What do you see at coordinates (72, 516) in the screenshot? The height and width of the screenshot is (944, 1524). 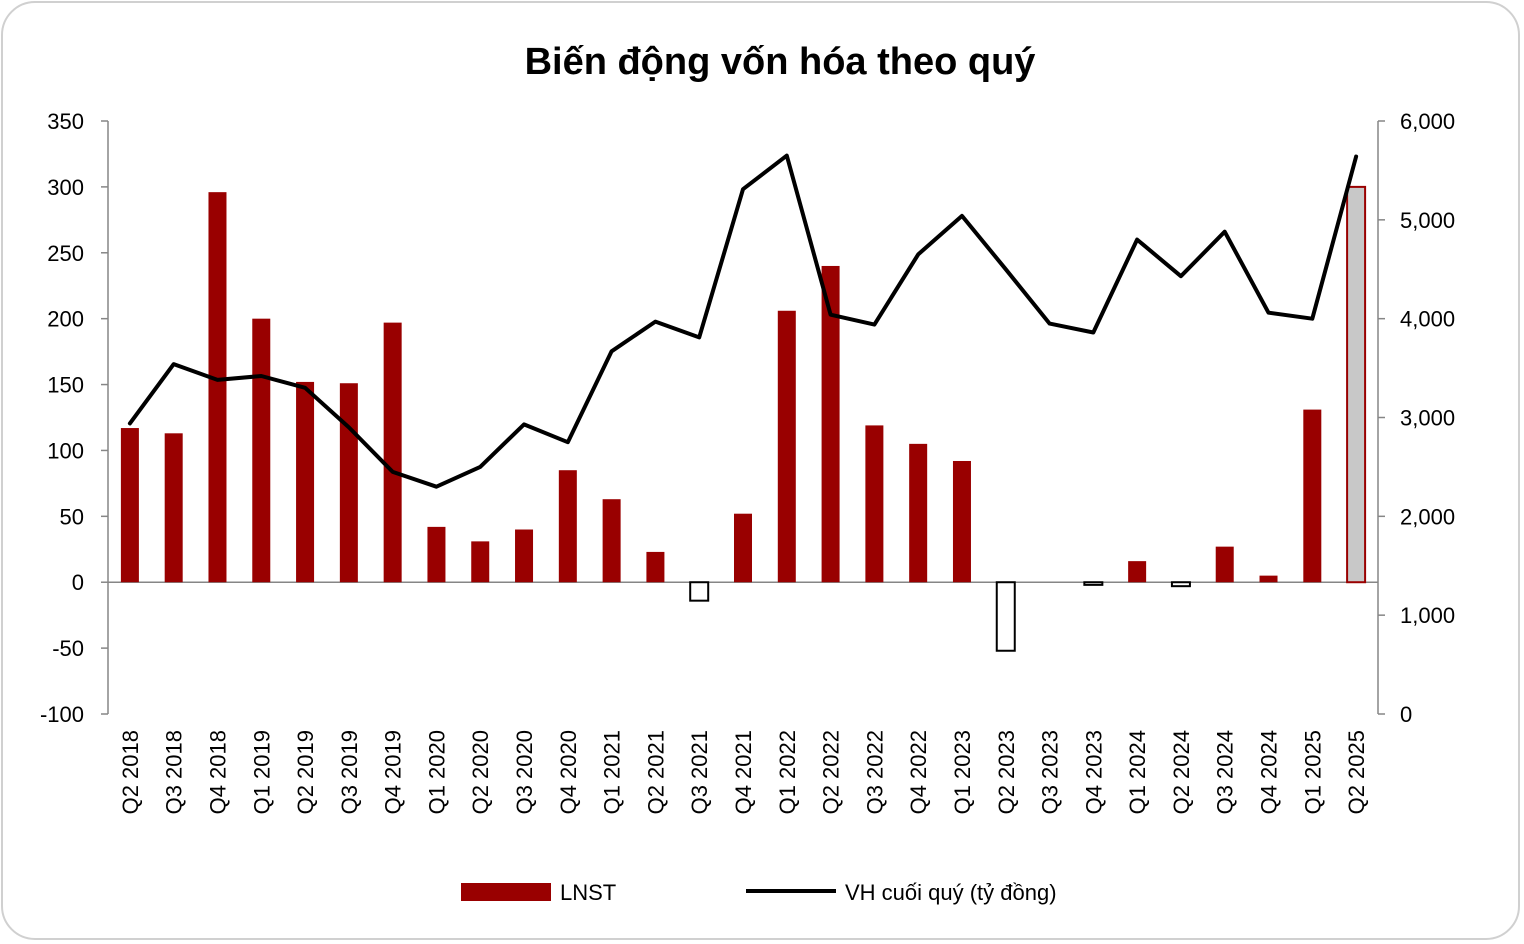 I see `left-axis-tick-label: 50` at bounding box center [72, 516].